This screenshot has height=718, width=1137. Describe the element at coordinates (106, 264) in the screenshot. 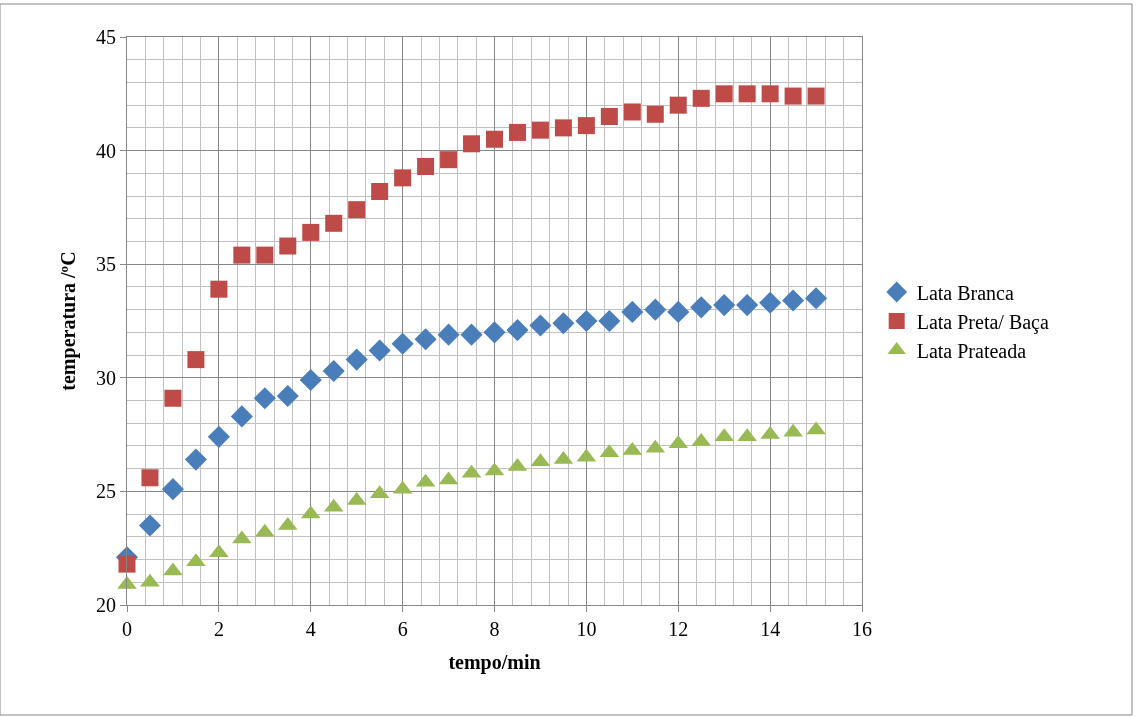

I see `y-tick-label: 35` at that location.